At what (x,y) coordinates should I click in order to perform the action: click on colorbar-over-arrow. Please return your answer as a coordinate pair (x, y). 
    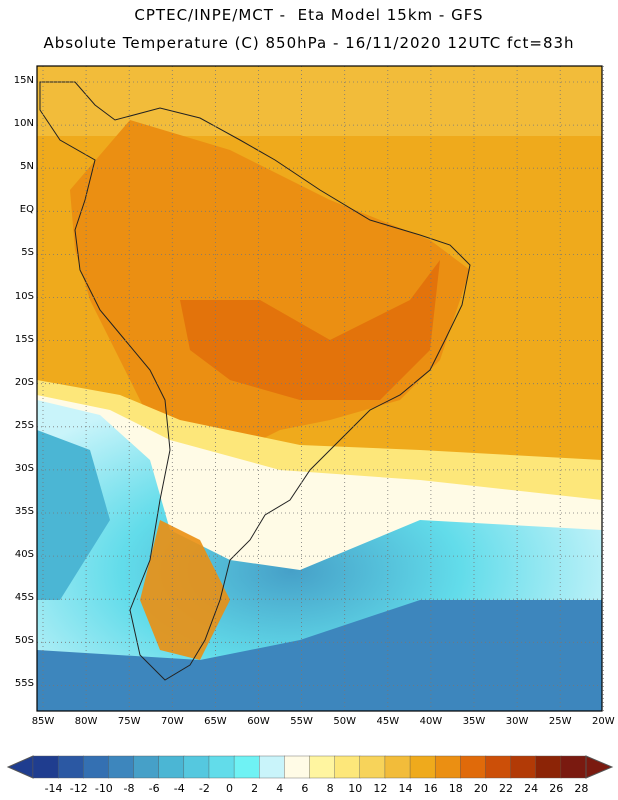
    Looking at the image, I should click on (599, 767).